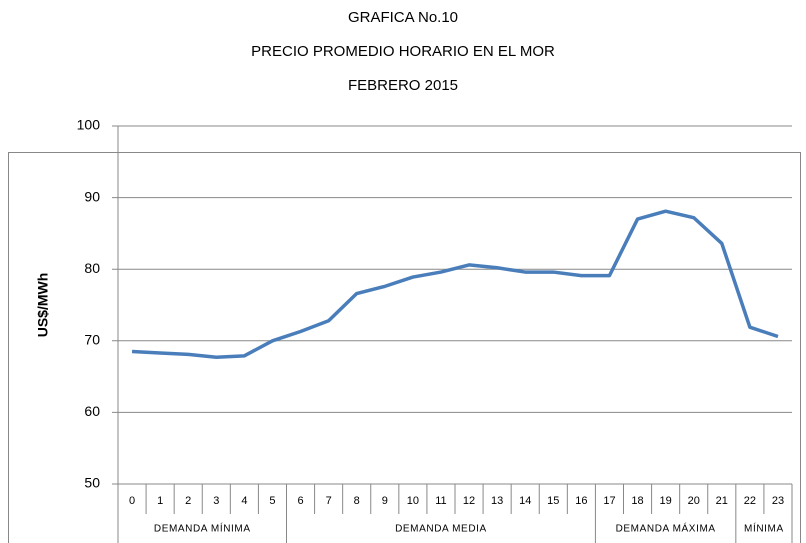 The width and height of the screenshot is (806, 543). Describe the element at coordinates (188, 501) in the screenshot. I see `x-tick-label: 2` at that location.